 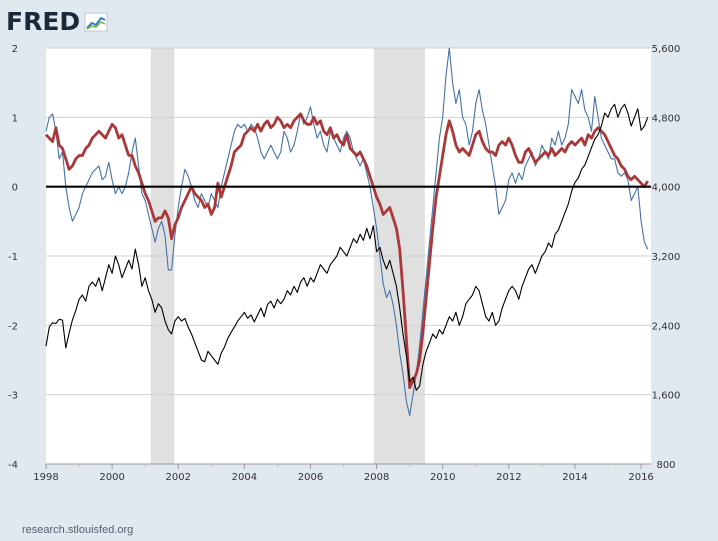 I want to click on y-right-tick: 1,600, so click(x=666, y=396).